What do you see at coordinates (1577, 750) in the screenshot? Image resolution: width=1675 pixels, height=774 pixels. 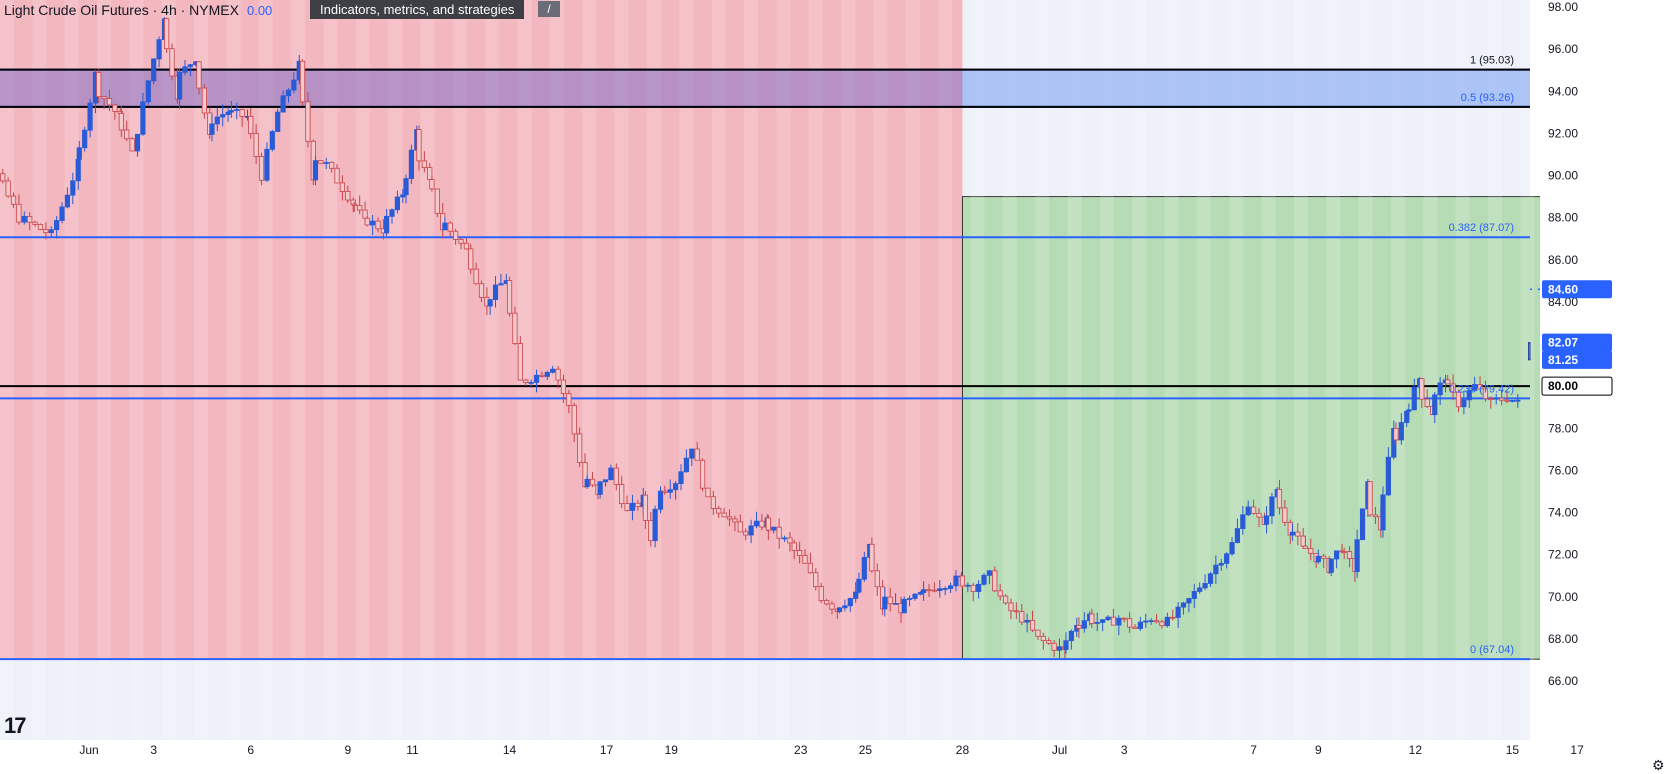 I see `time-tick-label: 17` at bounding box center [1577, 750].